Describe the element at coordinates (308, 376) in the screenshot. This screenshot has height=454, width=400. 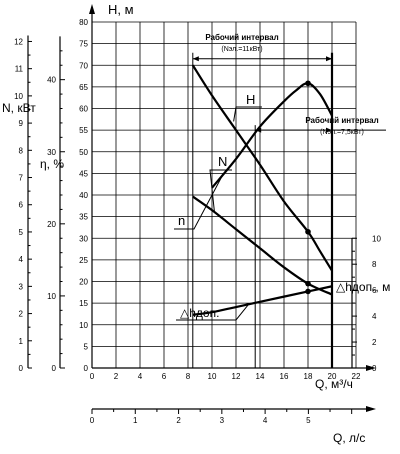
I see `q-m3h-tick-label: 18` at that location.